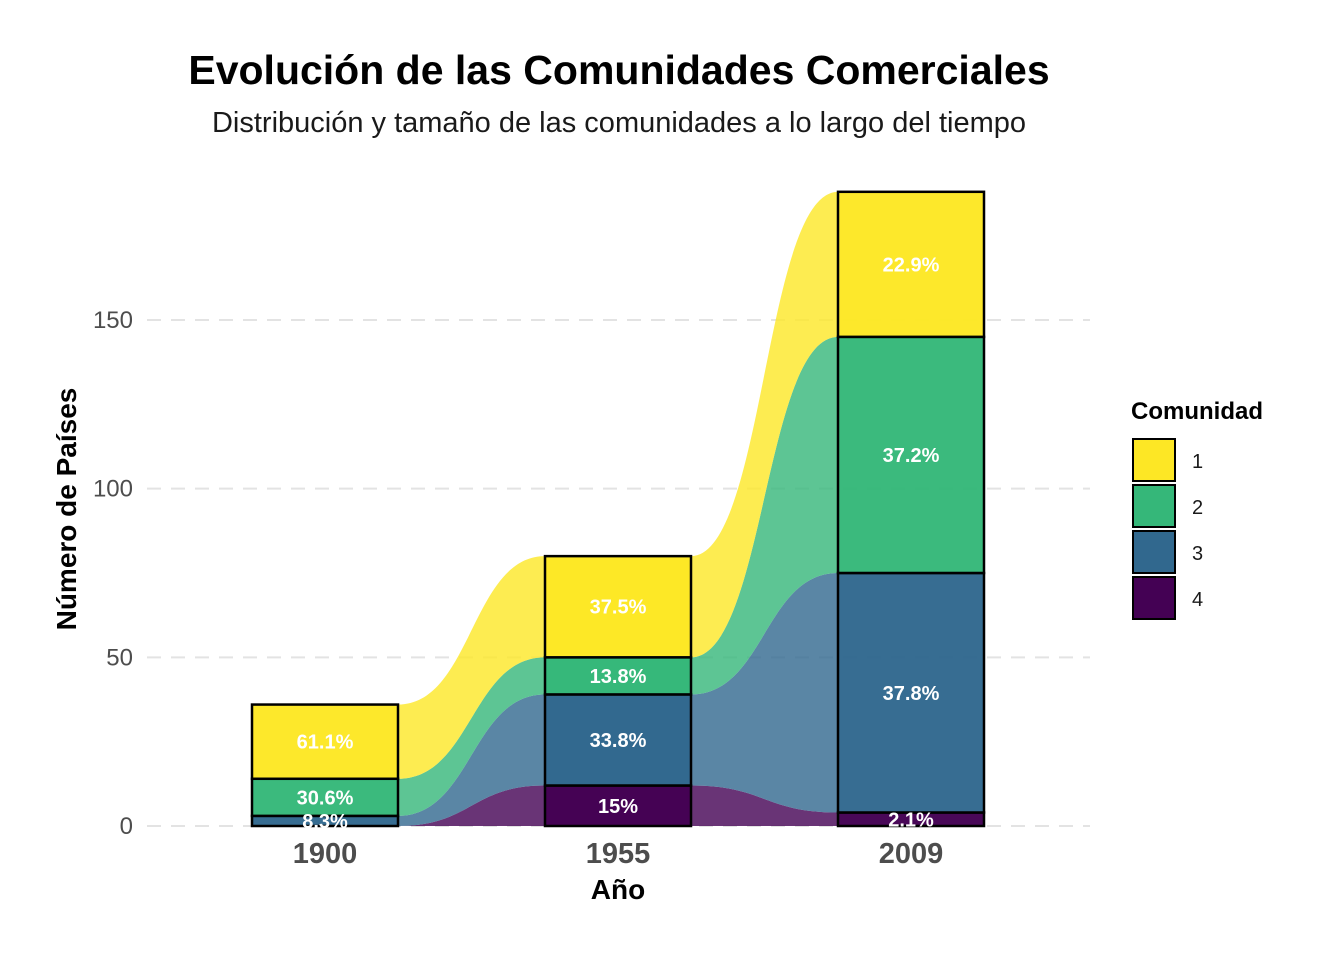  I want to click on legend-label: 2, so click(1197, 508).